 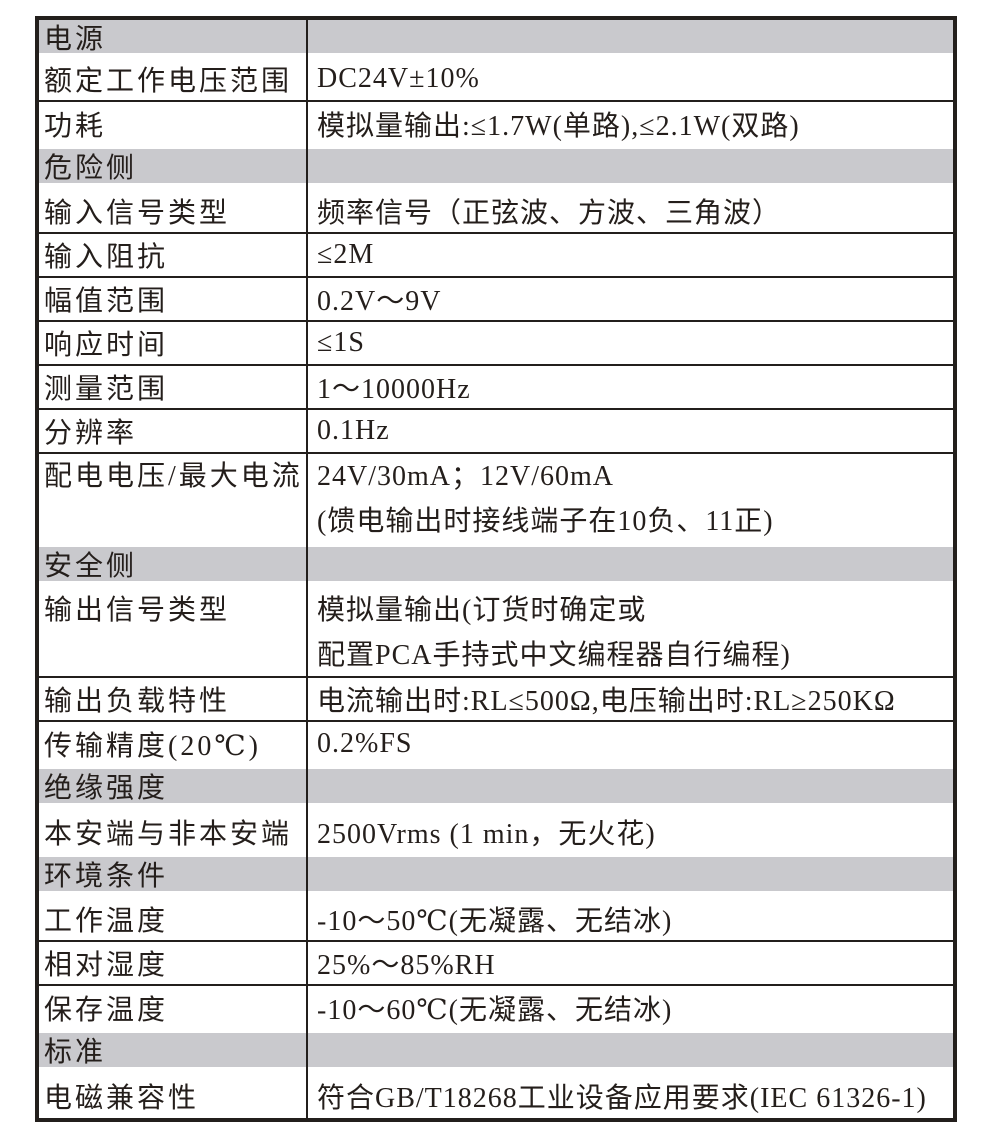 I want to click on spec-row: 输出负载特性 电流输出时:RL≤500Ω,电压输出时:RL≥250KΩ, so click(x=496, y=700).